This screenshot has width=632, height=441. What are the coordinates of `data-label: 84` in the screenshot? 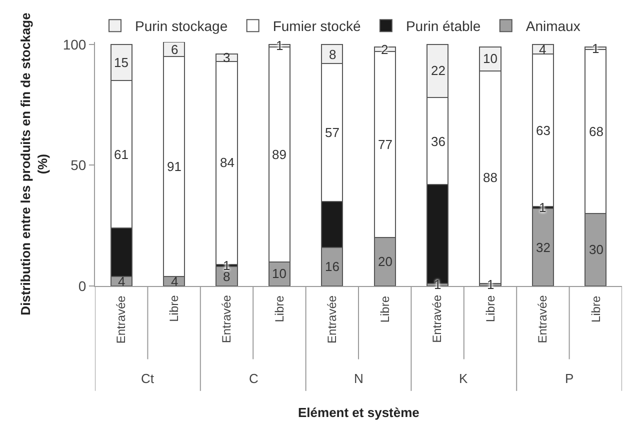 It's located at (227, 162).